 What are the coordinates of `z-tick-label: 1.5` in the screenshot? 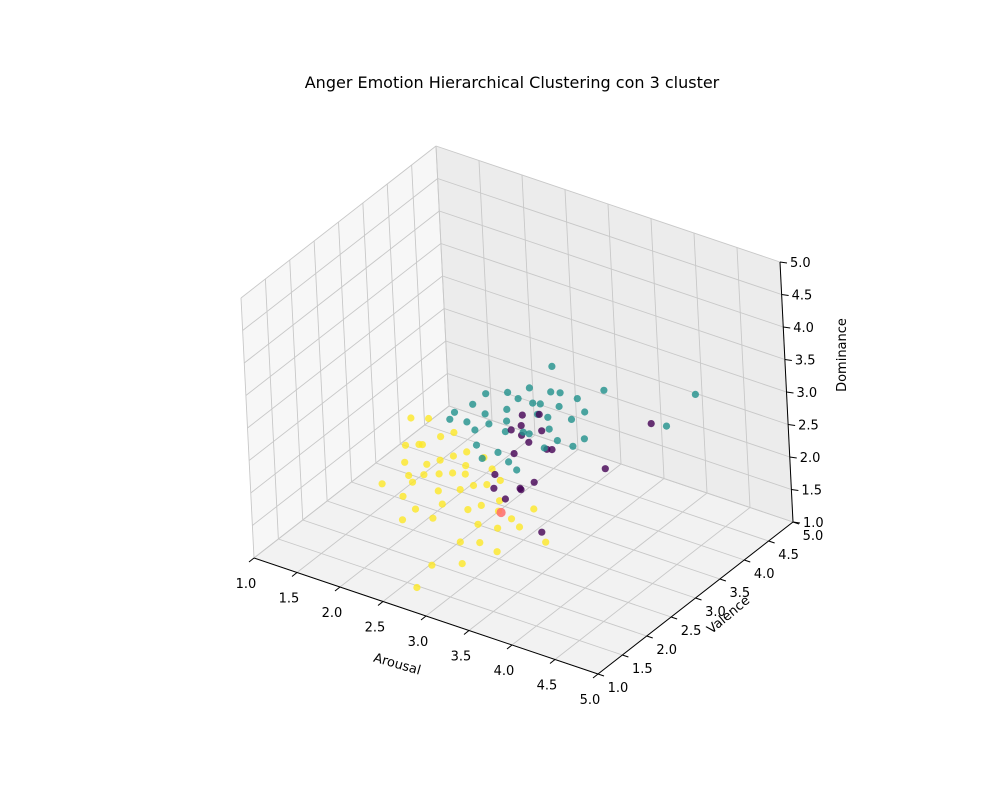 It's located at (811, 491).